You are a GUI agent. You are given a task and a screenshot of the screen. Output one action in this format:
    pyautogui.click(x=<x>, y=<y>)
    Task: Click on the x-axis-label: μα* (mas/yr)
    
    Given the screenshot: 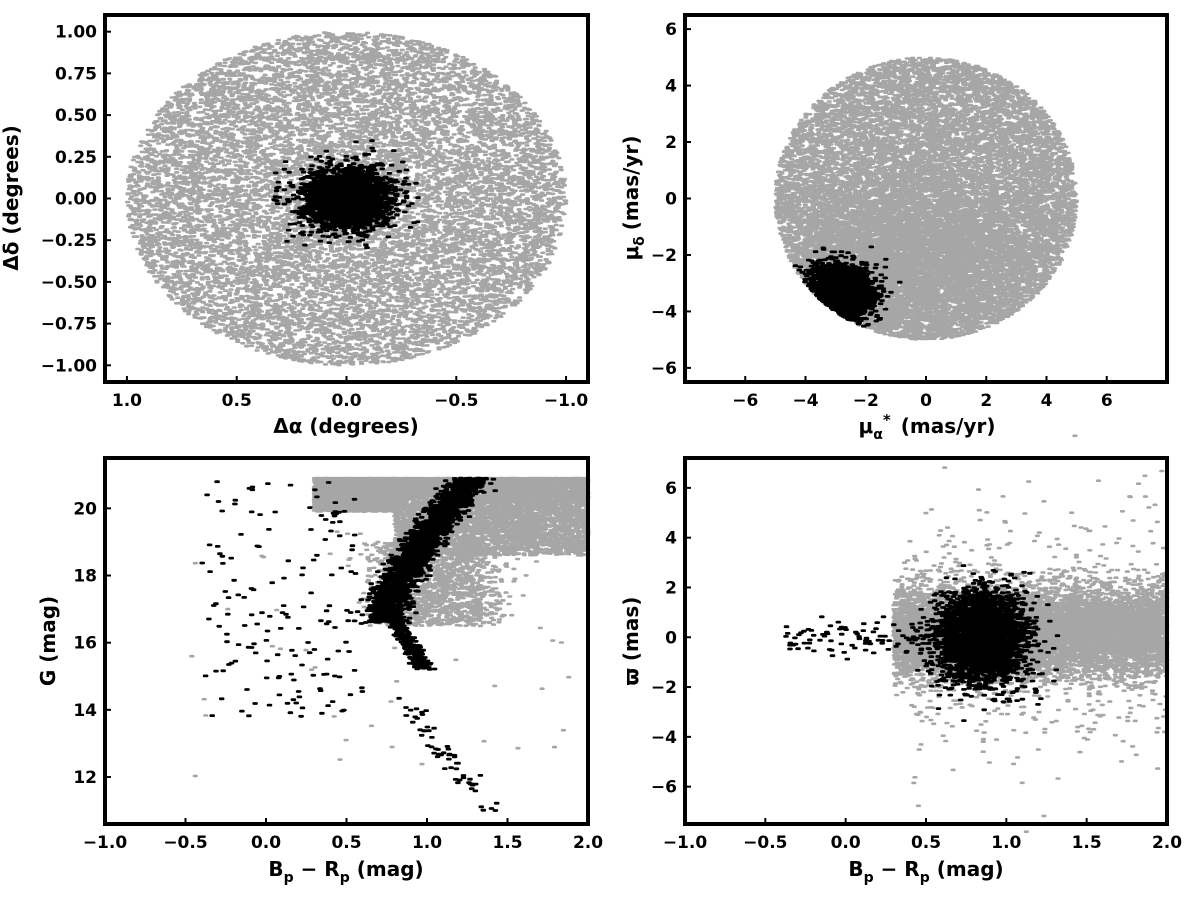 What is the action you would take?
    pyautogui.click(x=927, y=427)
    